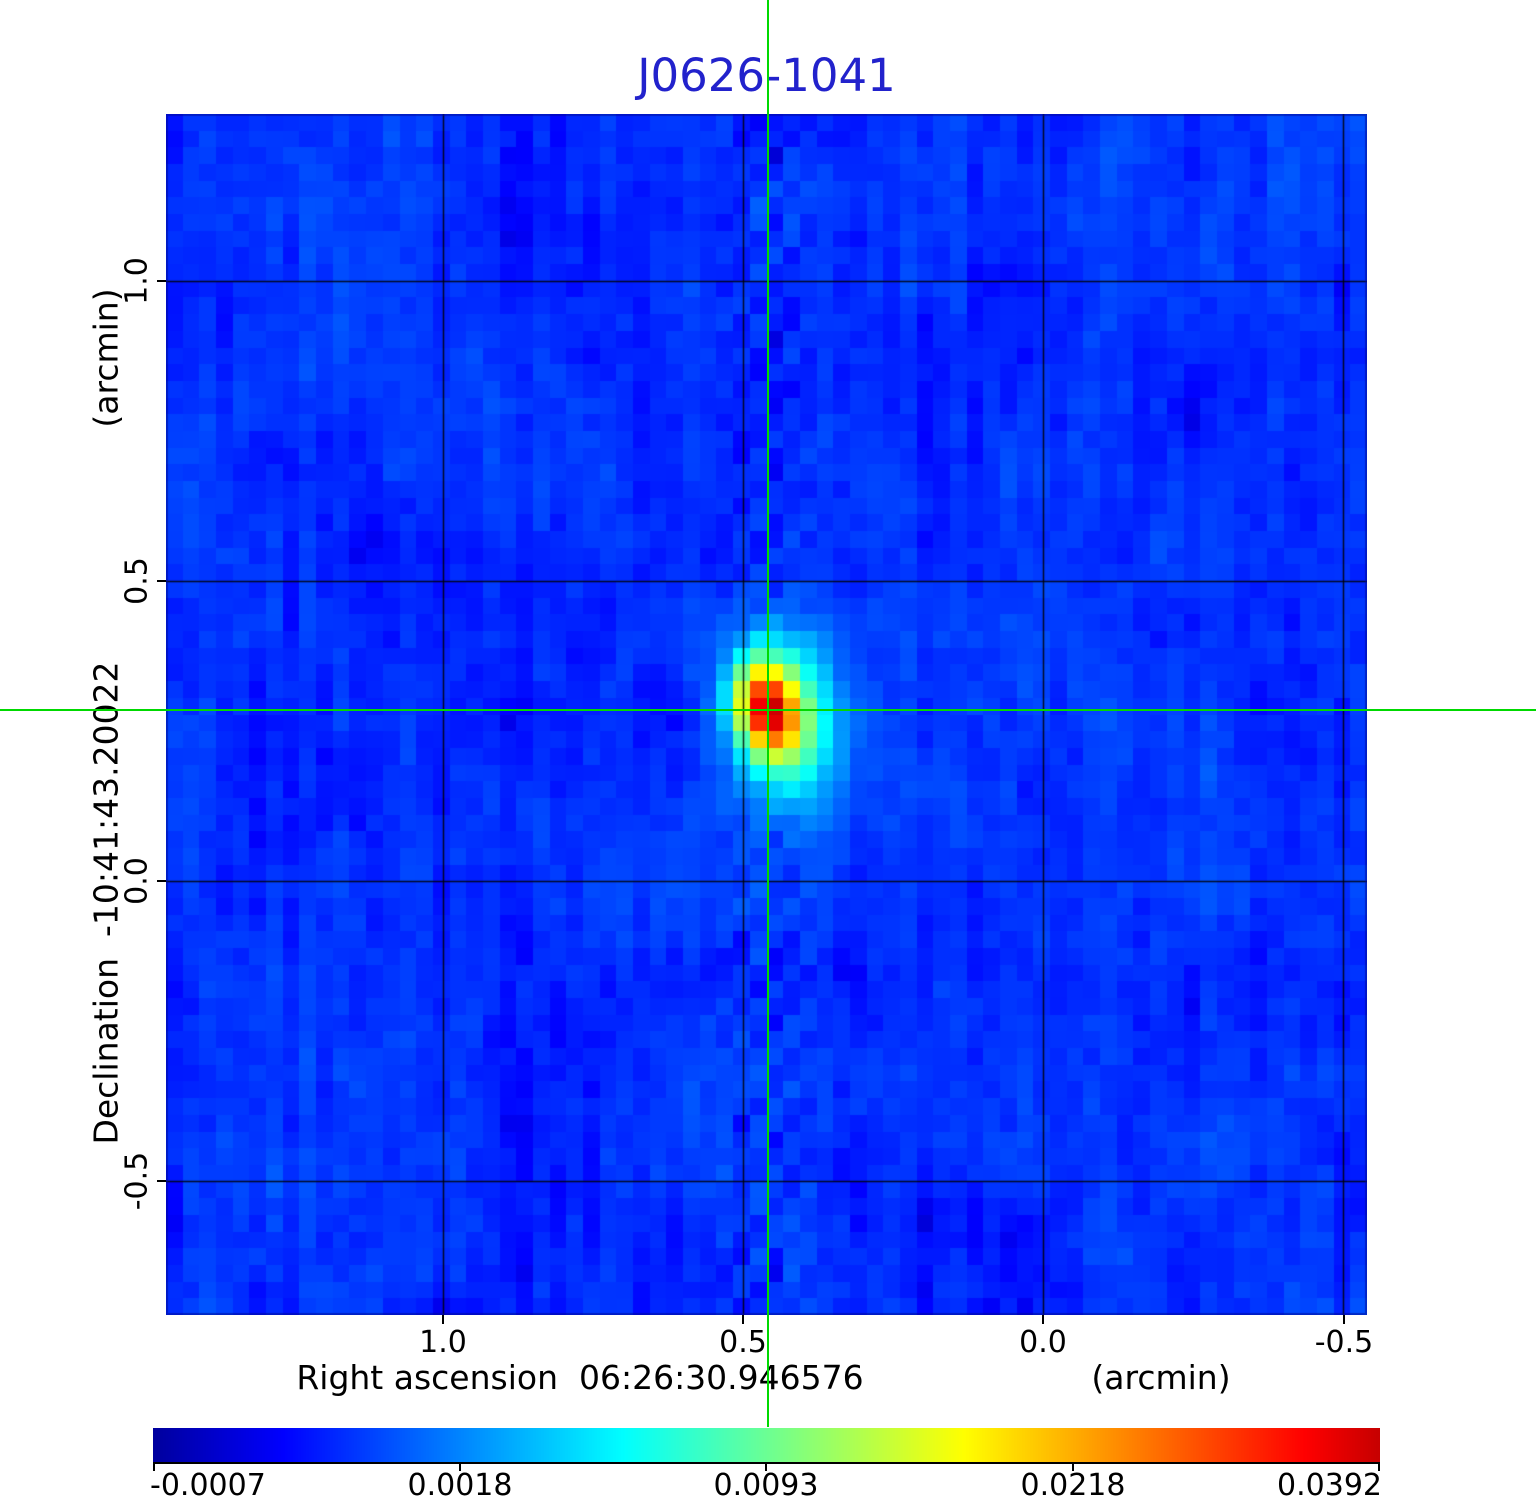  What do you see at coordinates (137, 581) in the screenshot?
I see `y-tick-label: 0.5` at bounding box center [137, 581].